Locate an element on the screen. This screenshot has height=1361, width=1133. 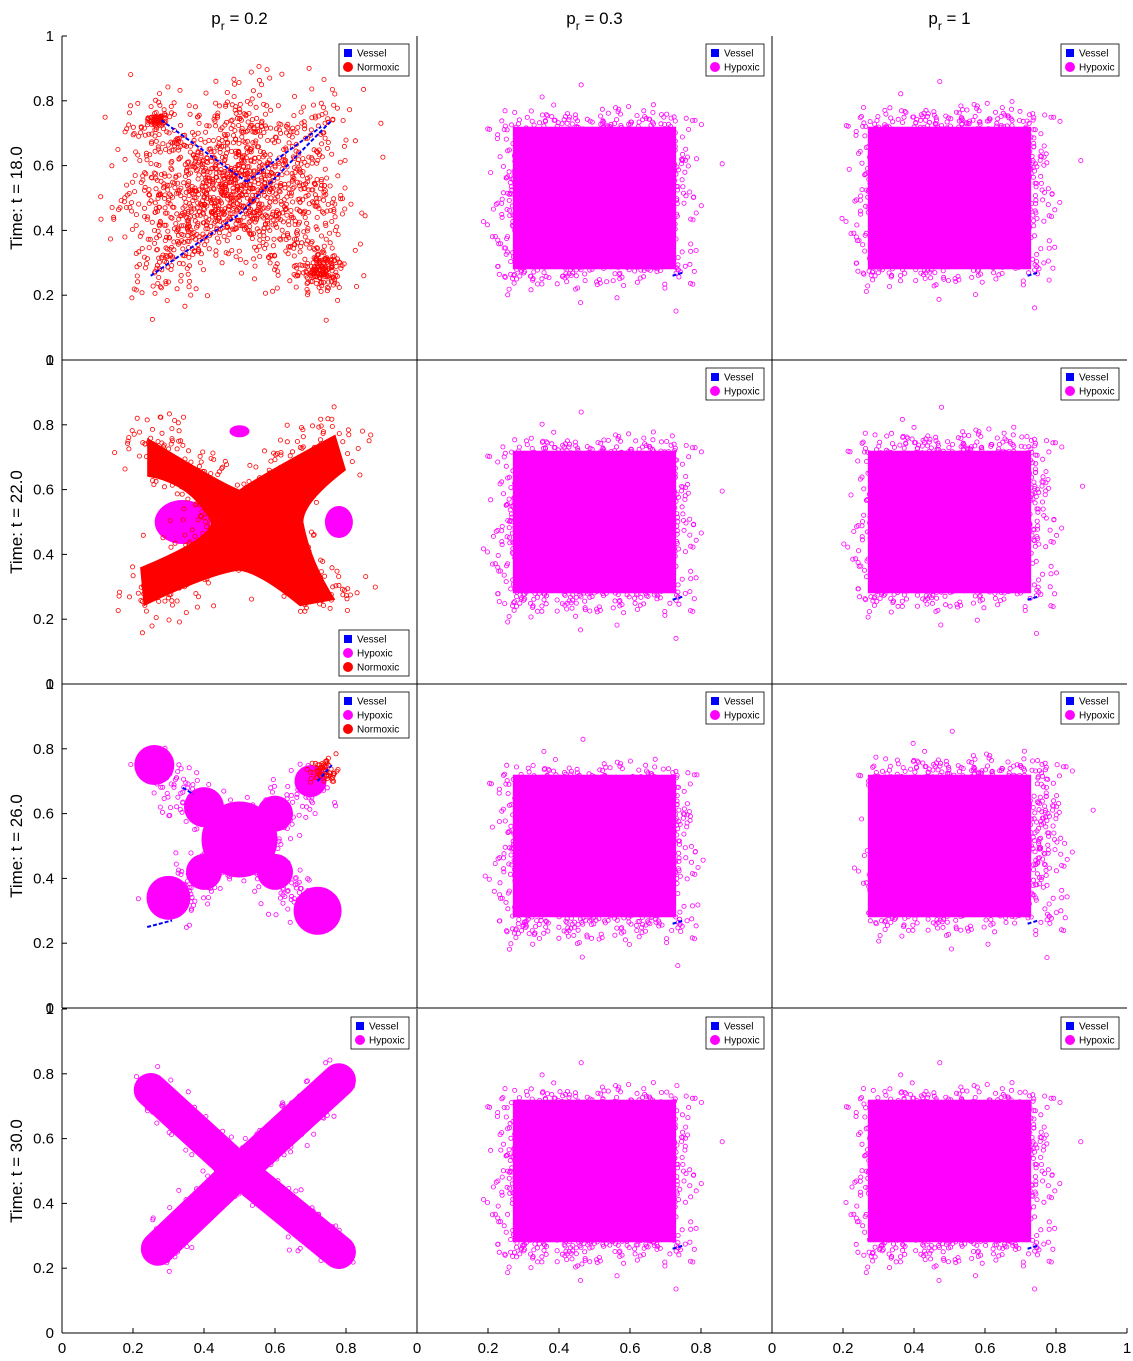
hypoxic-series is located at coordinates (602, 198).